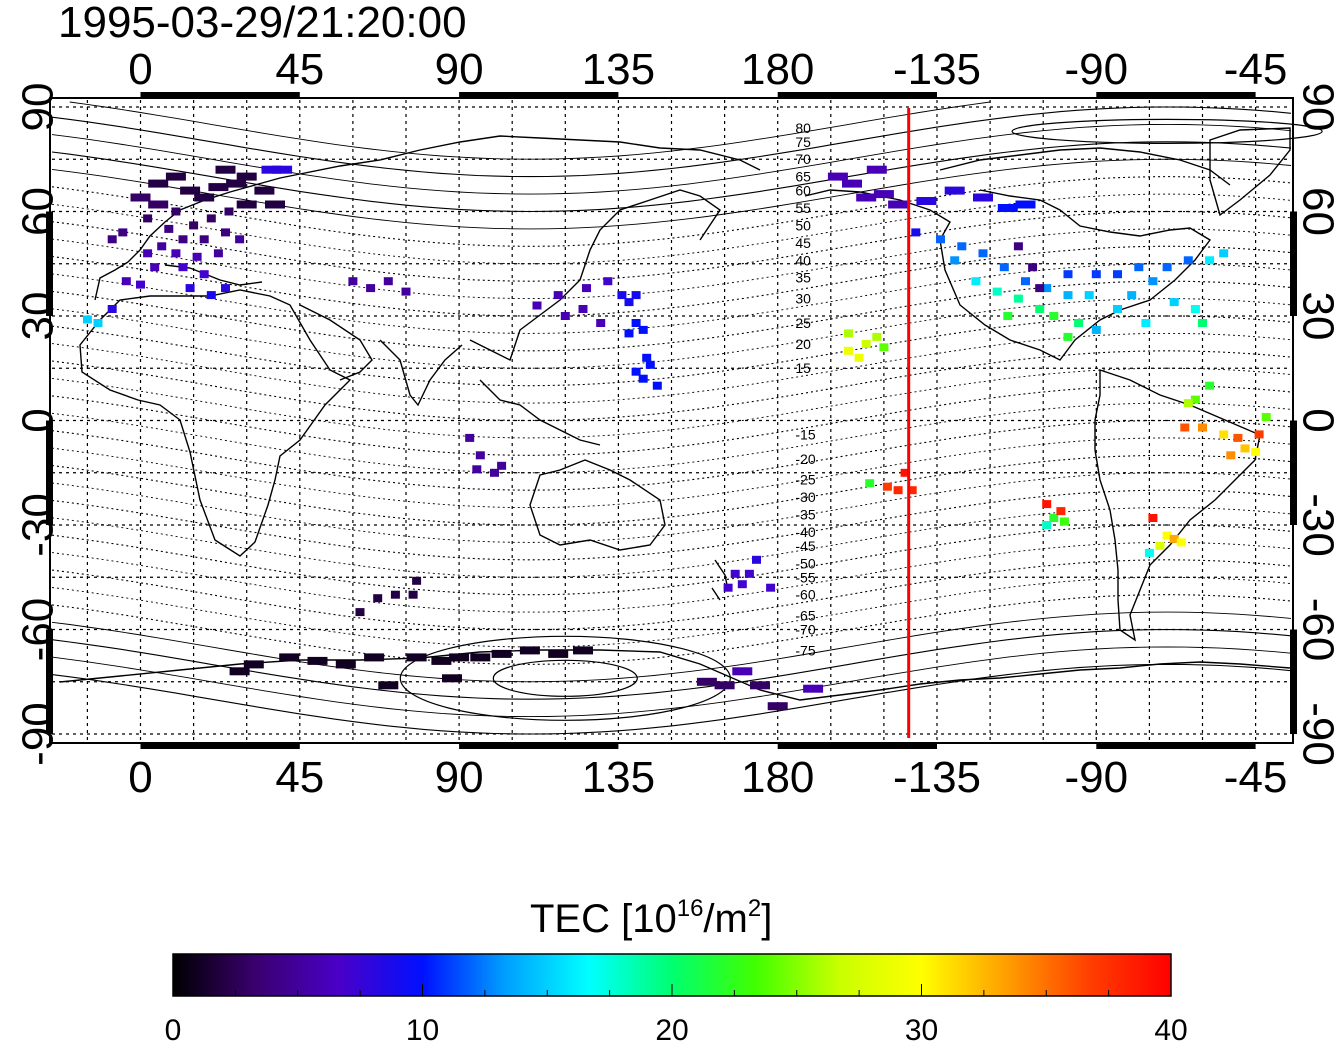 This screenshot has width=1344, height=1048. I want to click on lon-tick-label-top: -135, so click(937, 69).